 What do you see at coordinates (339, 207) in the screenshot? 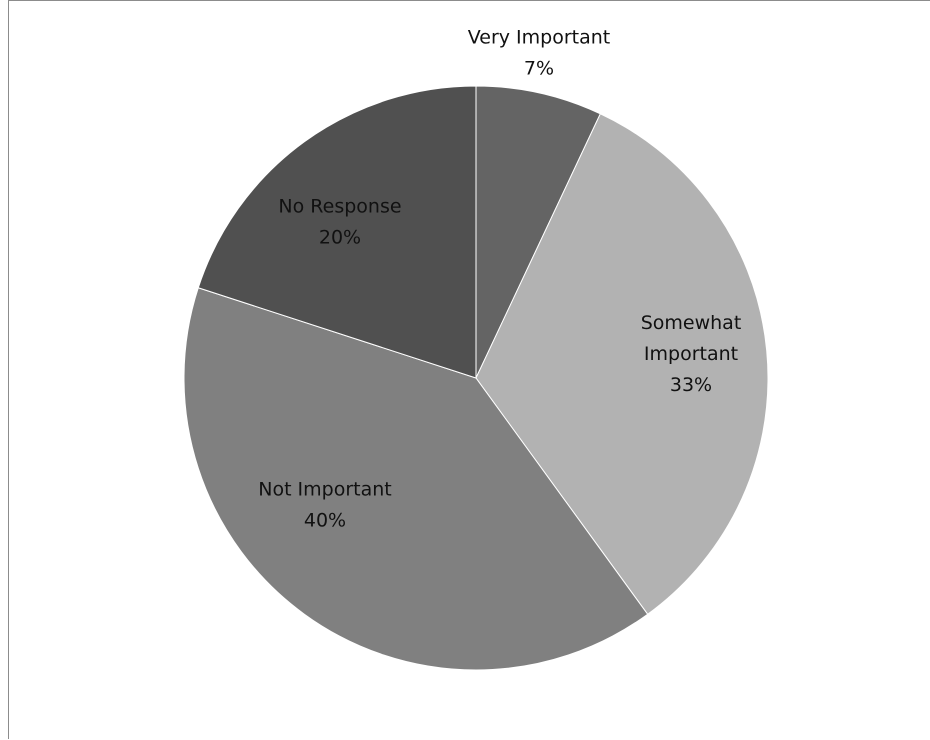
I see `data-label-line: No Response` at bounding box center [339, 207].